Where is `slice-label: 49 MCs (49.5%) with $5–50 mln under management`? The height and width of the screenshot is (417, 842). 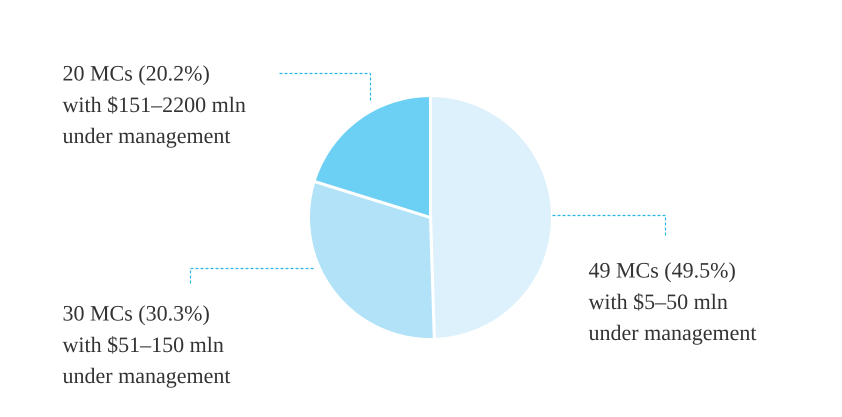 slice-label: 49 MCs (49.5%) with $5–50 mln under management is located at coordinates (672, 301).